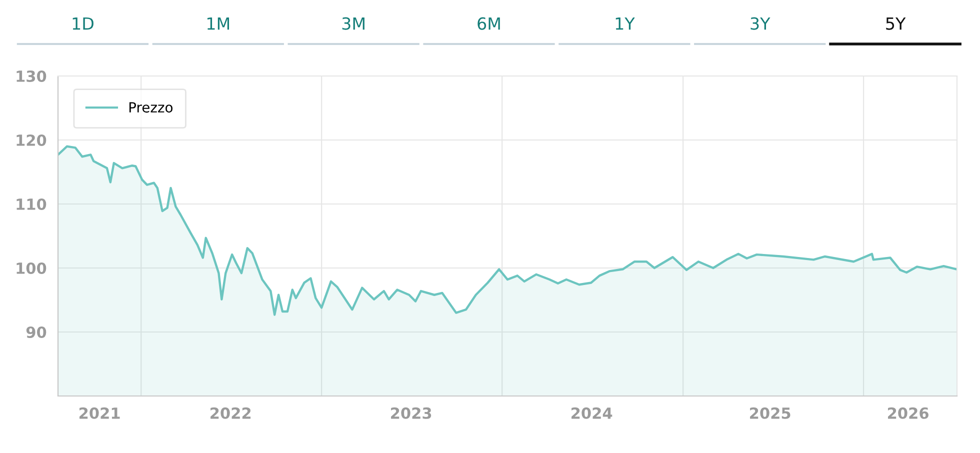  I want to click on x-tick-label: 2025, so click(770, 413).